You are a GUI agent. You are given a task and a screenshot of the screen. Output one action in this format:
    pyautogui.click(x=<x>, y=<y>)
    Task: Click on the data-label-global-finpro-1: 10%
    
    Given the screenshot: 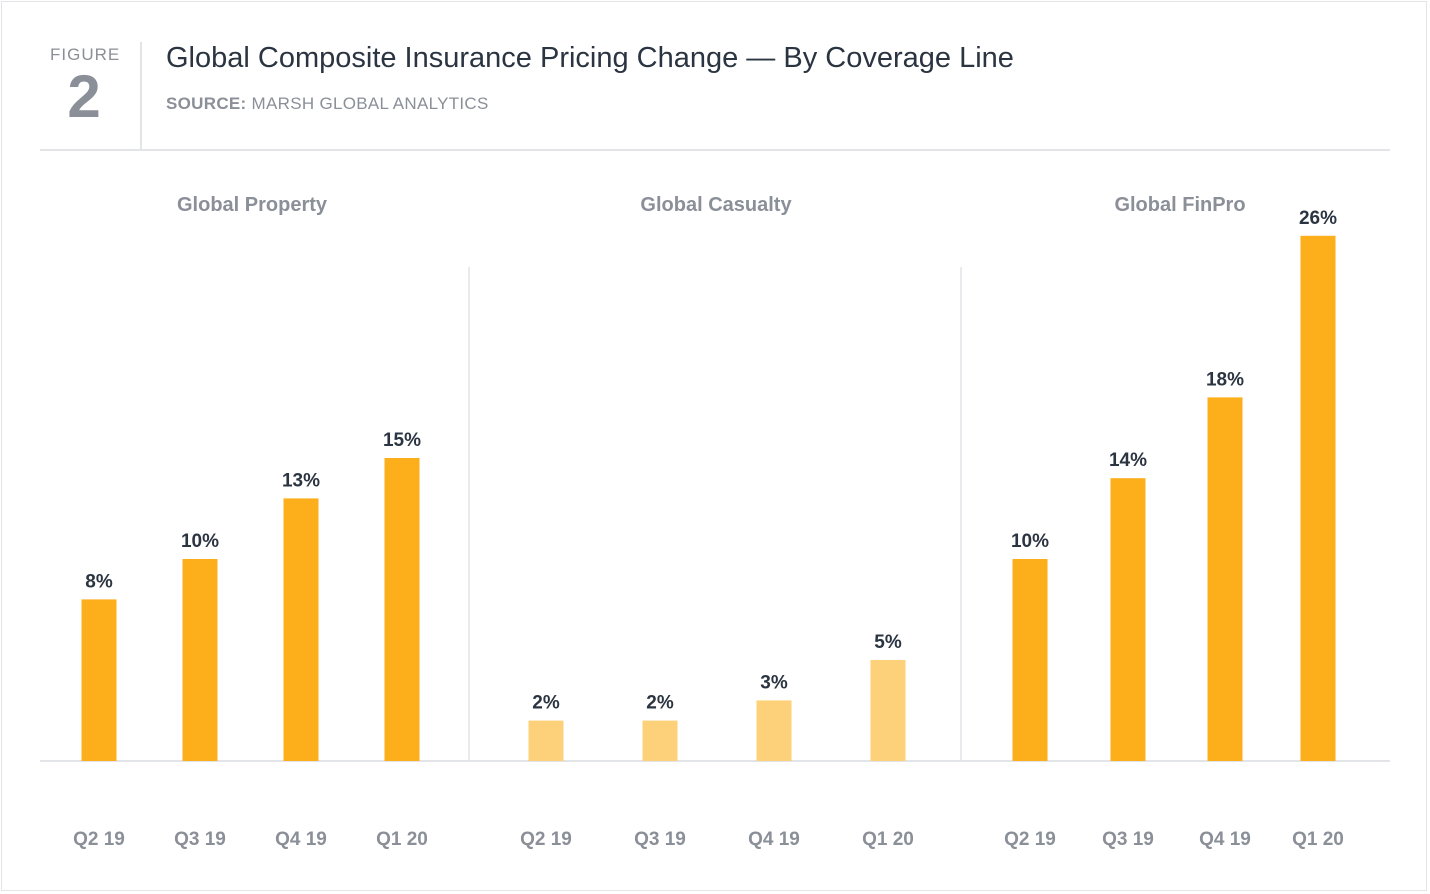 What is the action you would take?
    pyautogui.click(x=1030, y=541)
    